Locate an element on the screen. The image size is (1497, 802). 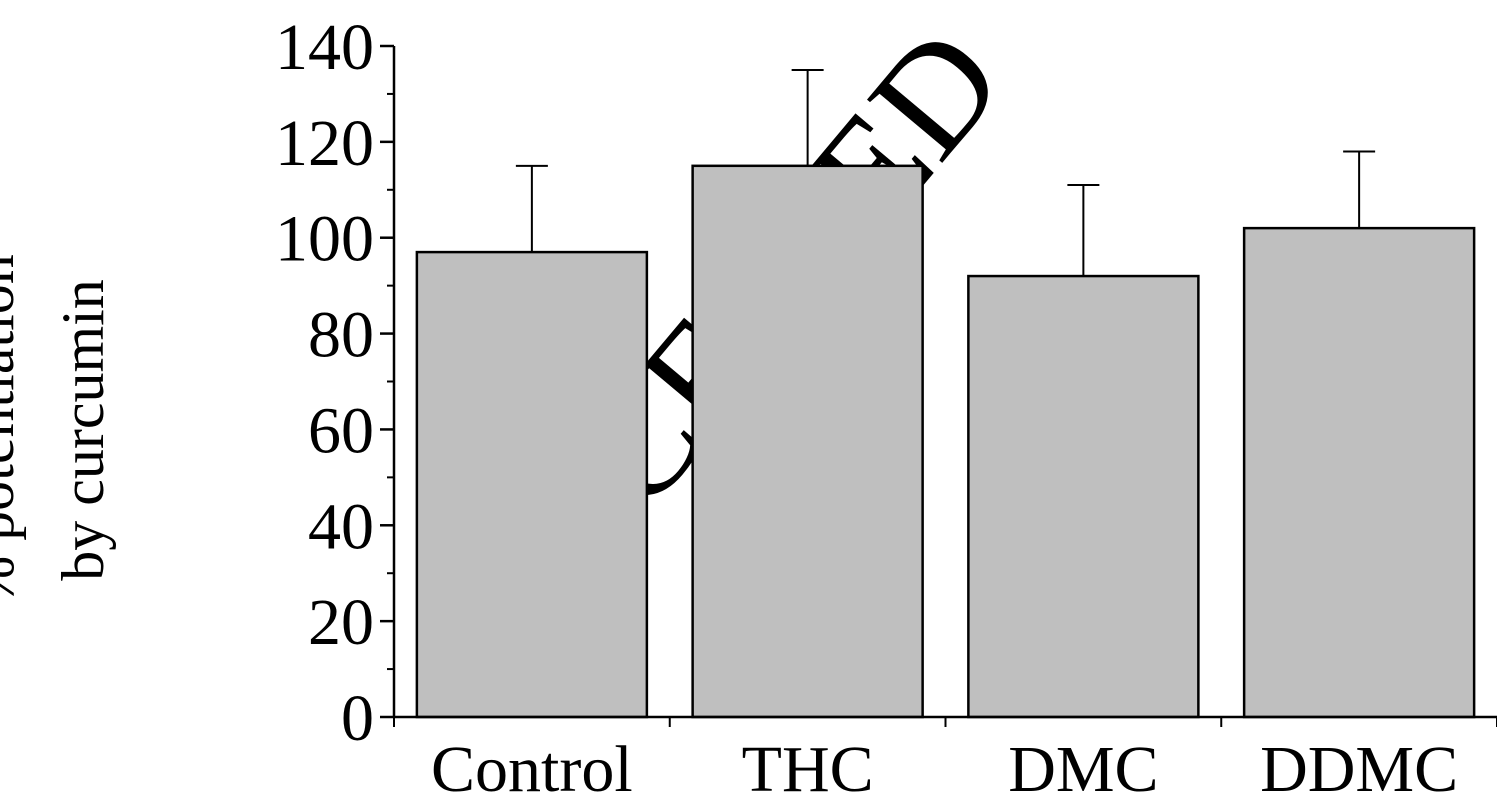
y-tick-label-140: 140 is located at coordinates (324, 47).